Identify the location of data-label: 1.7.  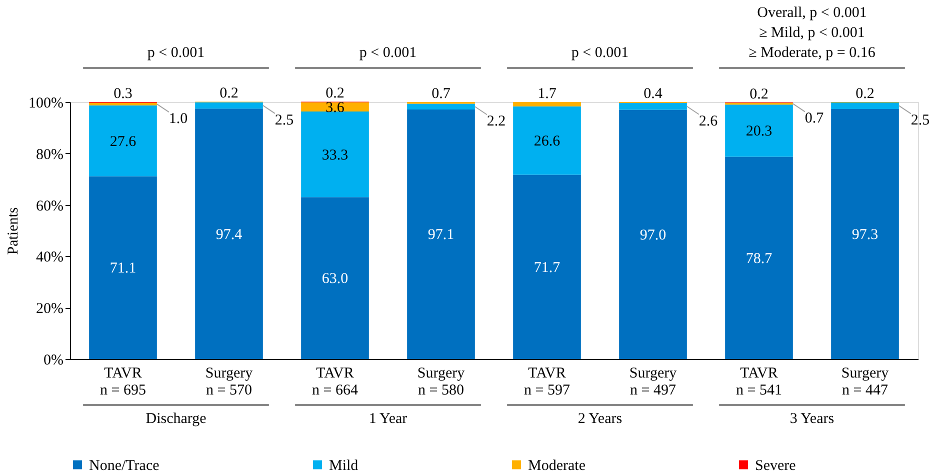
(547, 94).